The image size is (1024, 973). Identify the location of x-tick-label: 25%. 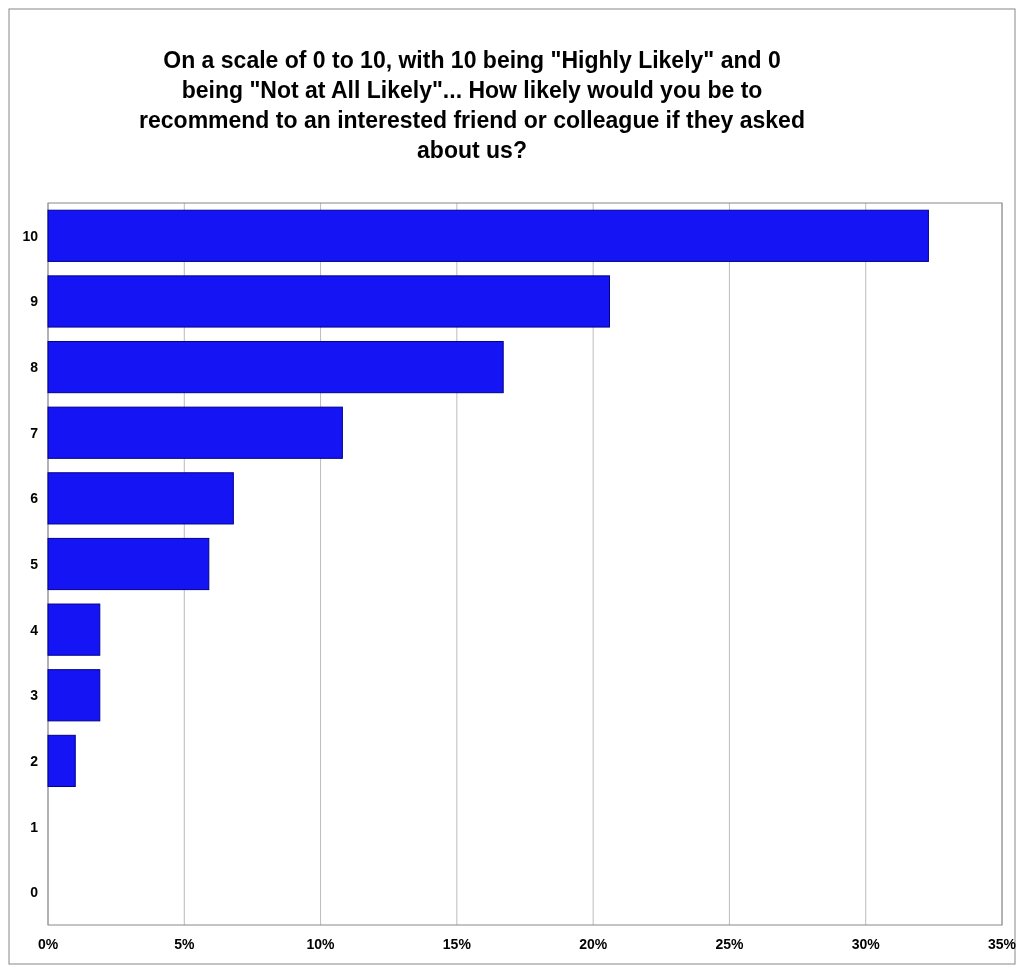
(729, 944).